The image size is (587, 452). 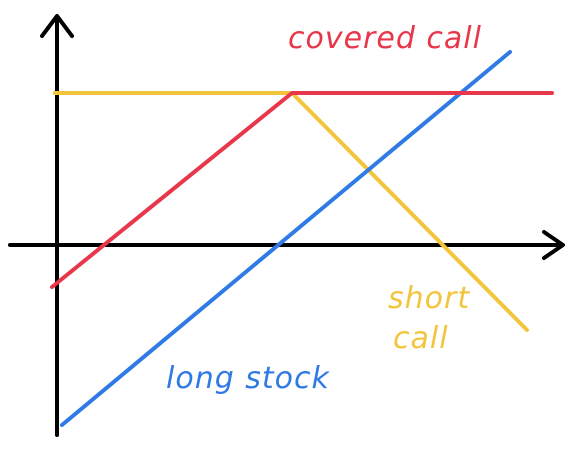 I want to click on x-axis-arrowhead, so click(x=553, y=245).